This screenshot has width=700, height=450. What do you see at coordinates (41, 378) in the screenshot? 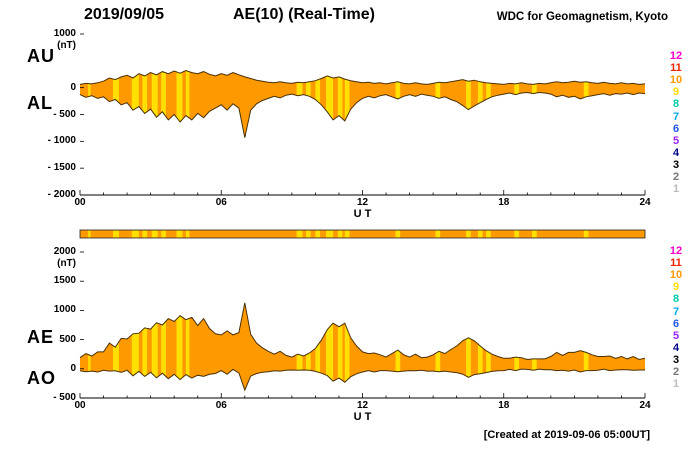
I see `panel-label-ao: AO` at bounding box center [41, 378].